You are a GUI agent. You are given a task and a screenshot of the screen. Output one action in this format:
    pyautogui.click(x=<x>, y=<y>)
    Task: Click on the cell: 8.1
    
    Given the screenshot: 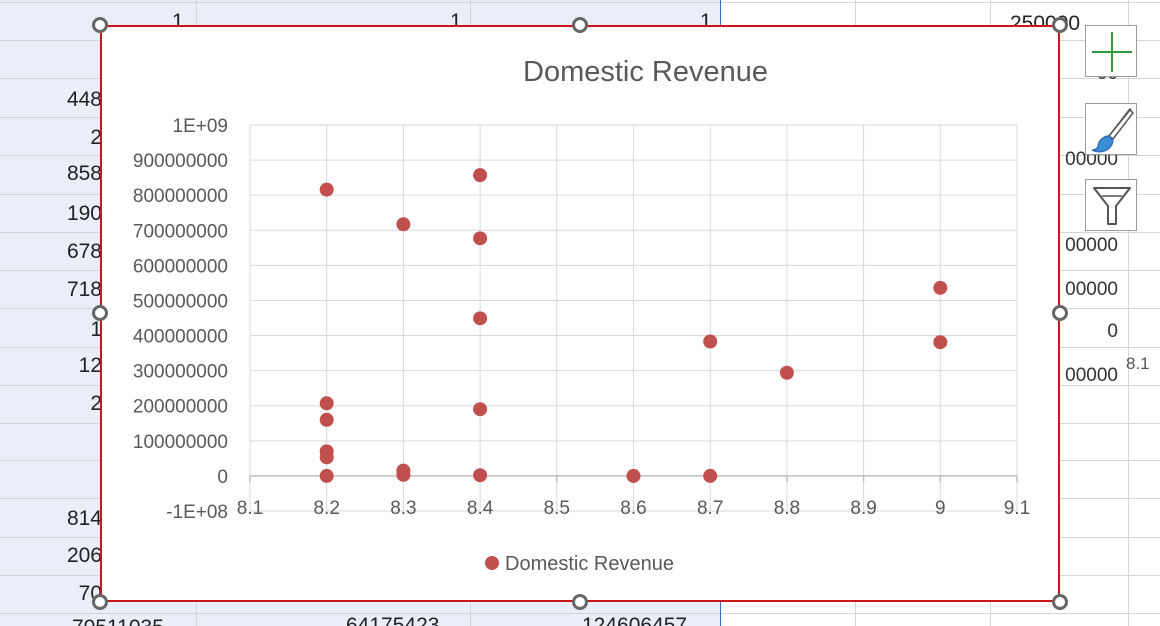 What is the action you would take?
    pyautogui.click(x=1138, y=363)
    